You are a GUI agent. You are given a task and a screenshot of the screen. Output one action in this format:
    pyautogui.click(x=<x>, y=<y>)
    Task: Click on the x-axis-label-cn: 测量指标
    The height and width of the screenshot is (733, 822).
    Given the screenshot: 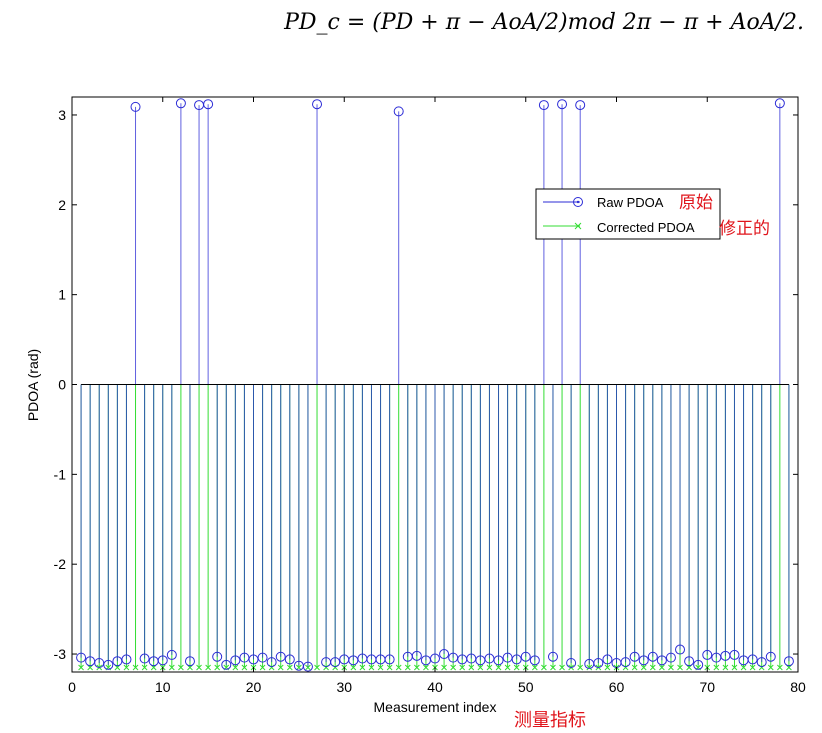 What is the action you would take?
    pyautogui.click(x=550, y=720)
    